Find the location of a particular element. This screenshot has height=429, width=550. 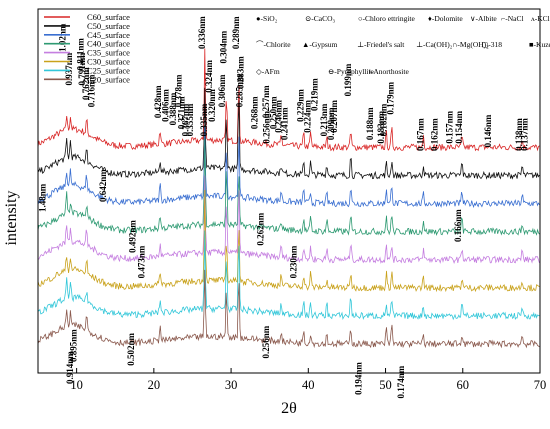

peak-label: 0.167nm is located at coordinates (420, 134).